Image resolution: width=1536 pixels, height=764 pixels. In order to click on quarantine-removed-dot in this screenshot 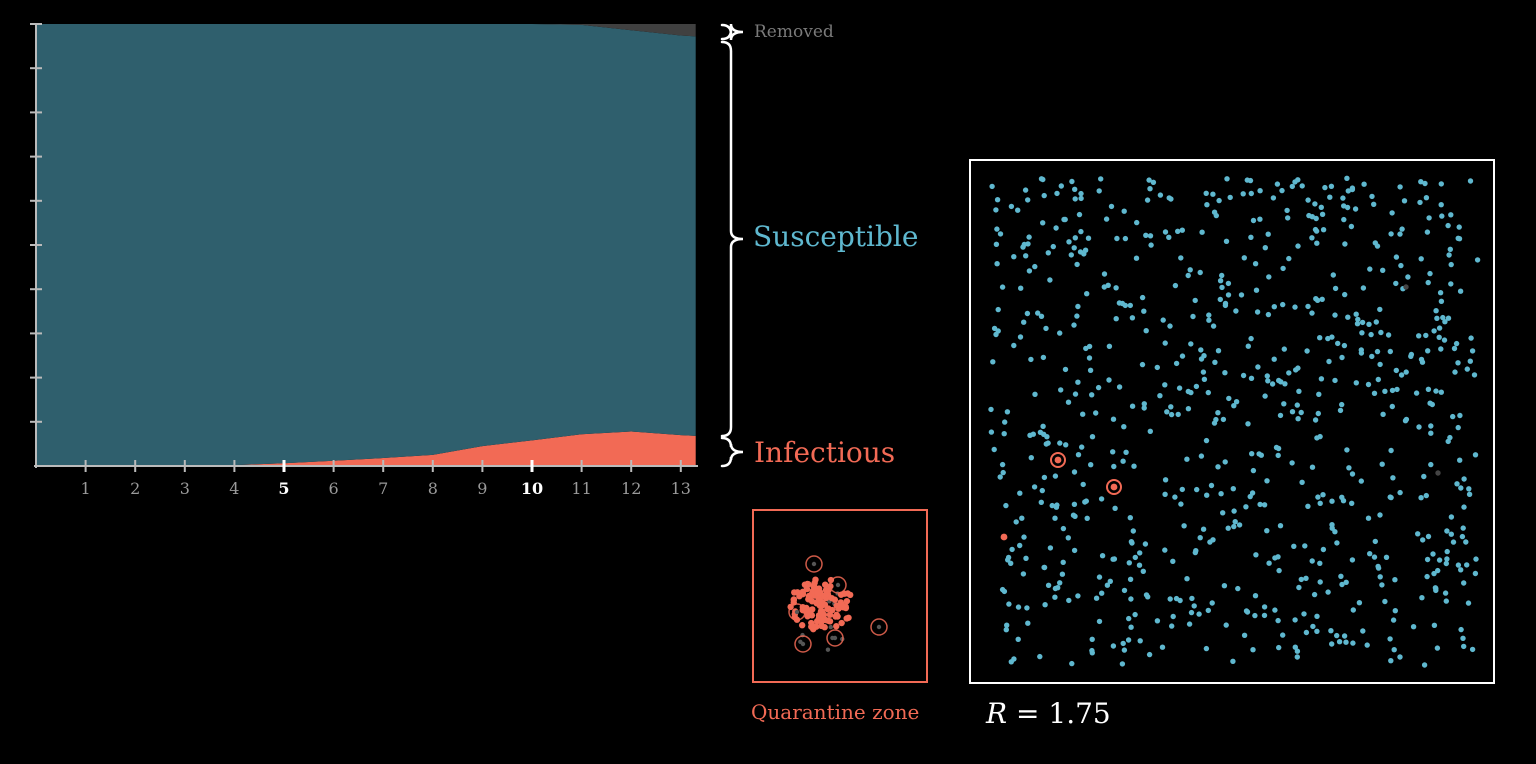, I will do `click(797, 612)`.